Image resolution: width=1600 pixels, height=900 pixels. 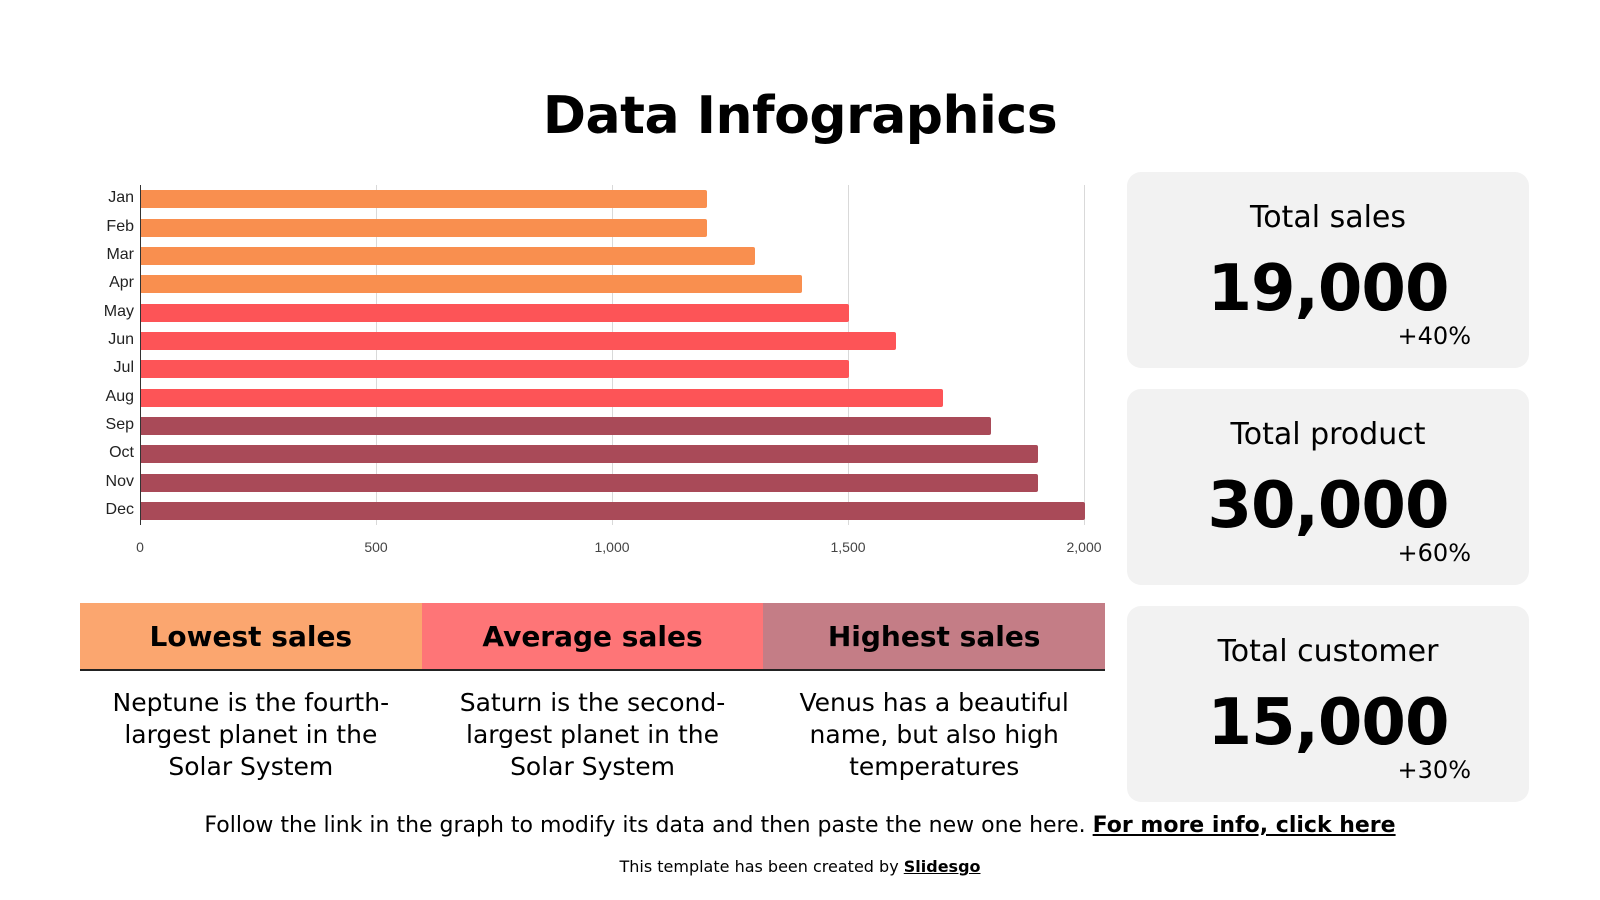 I want to click on category-header-average: Average sales, so click(x=592, y=636).